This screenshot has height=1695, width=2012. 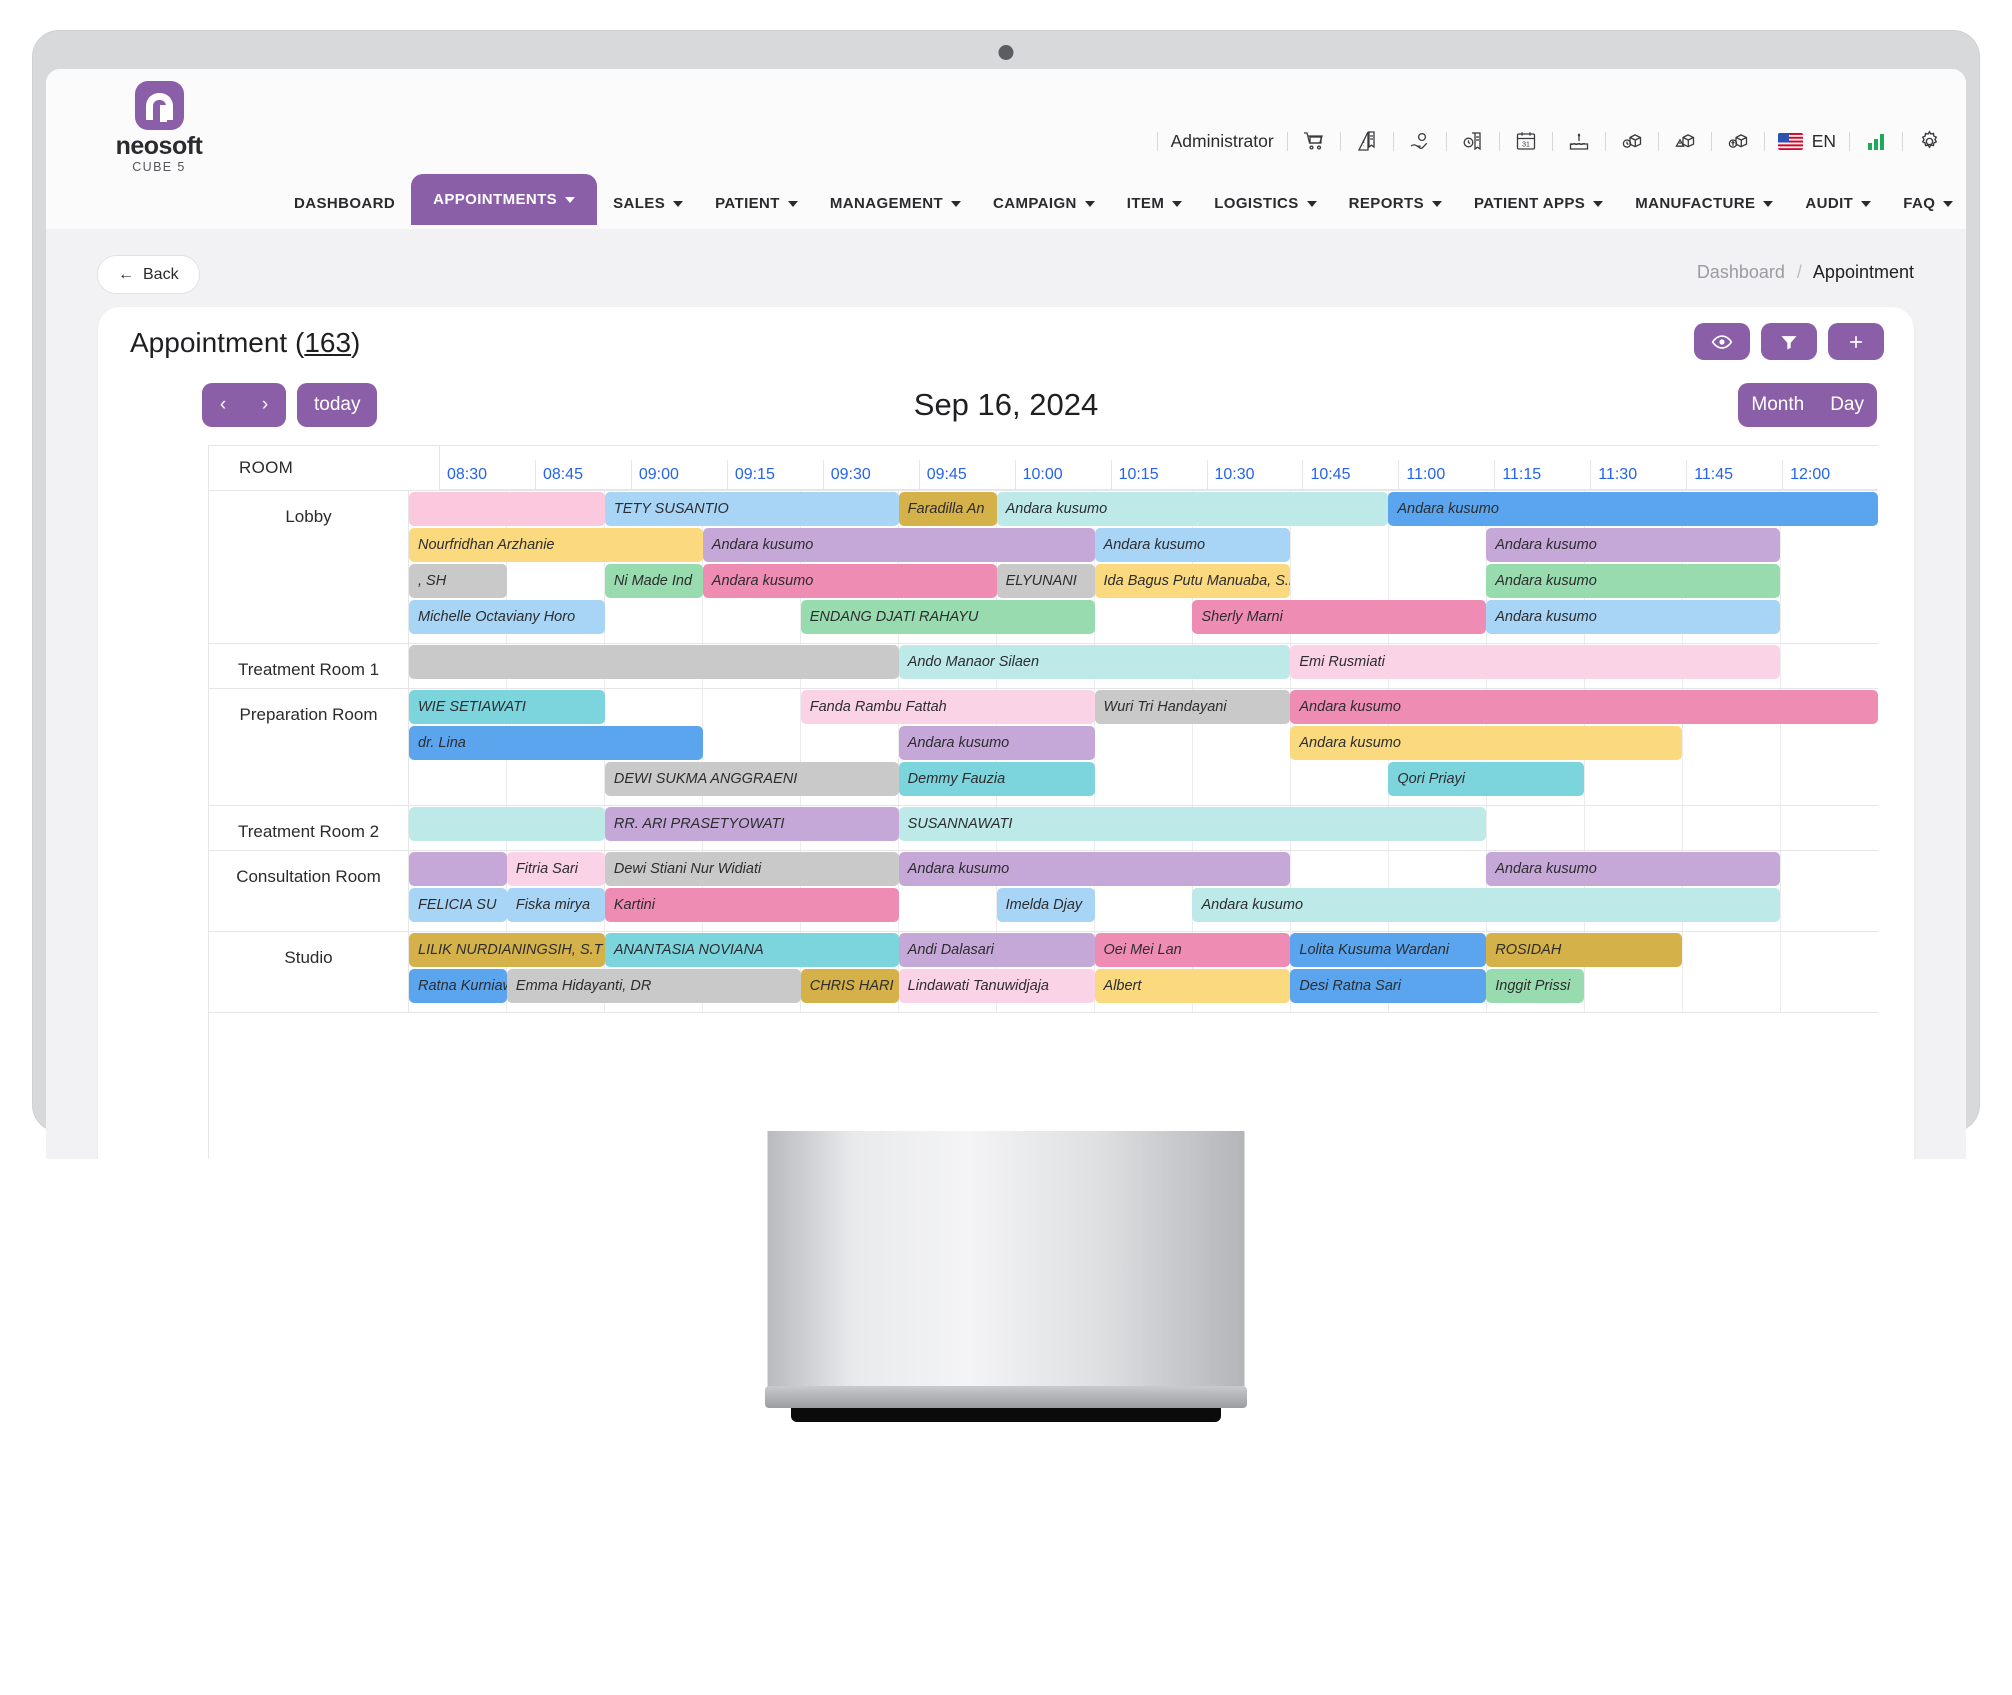 What do you see at coordinates (1685, 141) in the screenshot?
I see `box-alert-icon` at bounding box center [1685, 141].